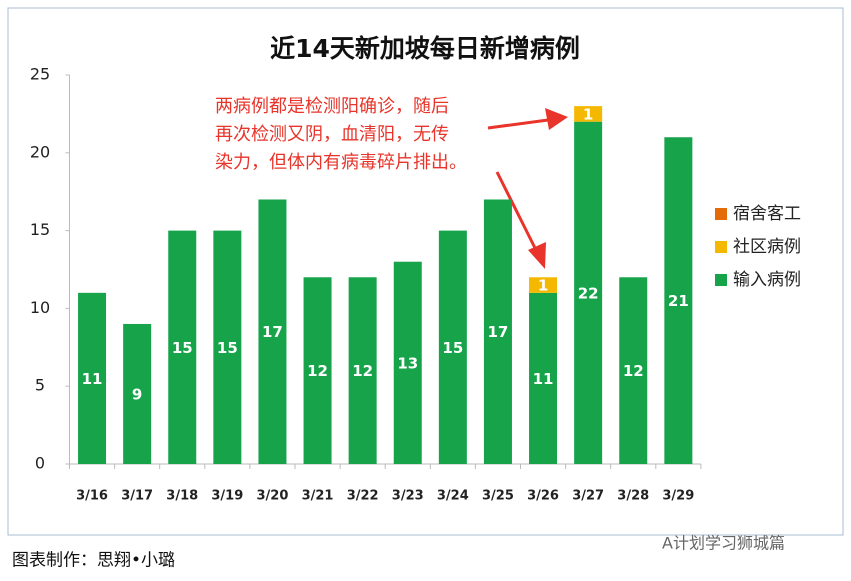  I want to click on x-tick-label: 3/18, so click(182, 496).